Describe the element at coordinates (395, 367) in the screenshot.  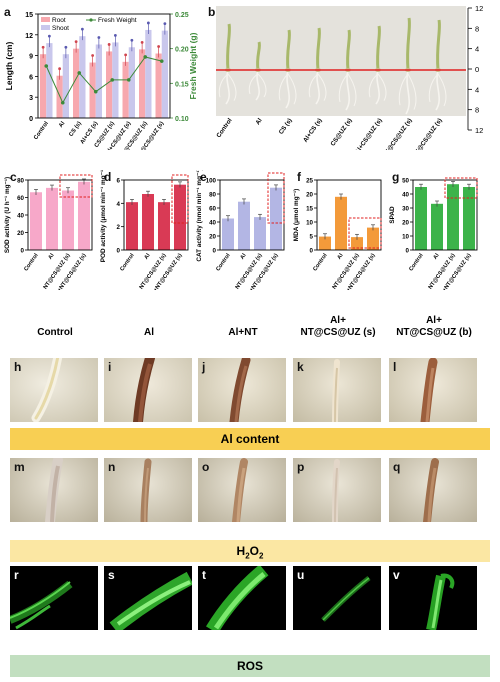
I see `panel-label-l: l` at that location.